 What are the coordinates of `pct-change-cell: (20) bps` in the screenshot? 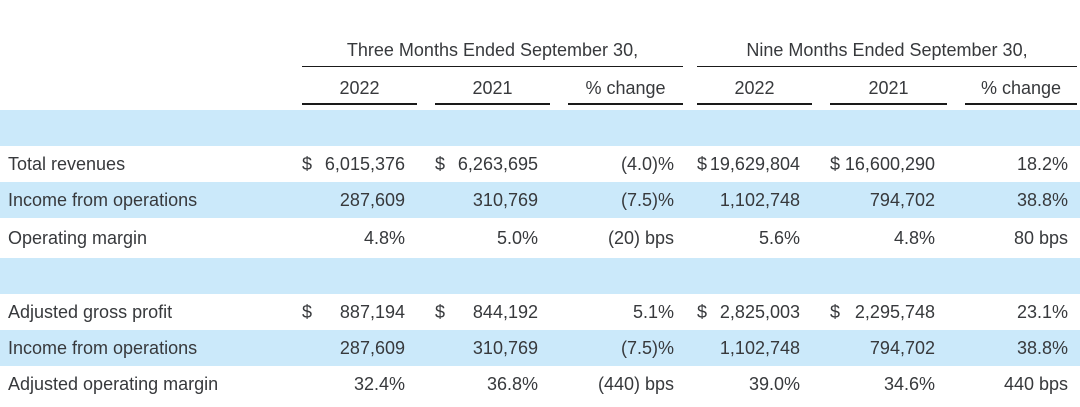 It's located at (625, 238).